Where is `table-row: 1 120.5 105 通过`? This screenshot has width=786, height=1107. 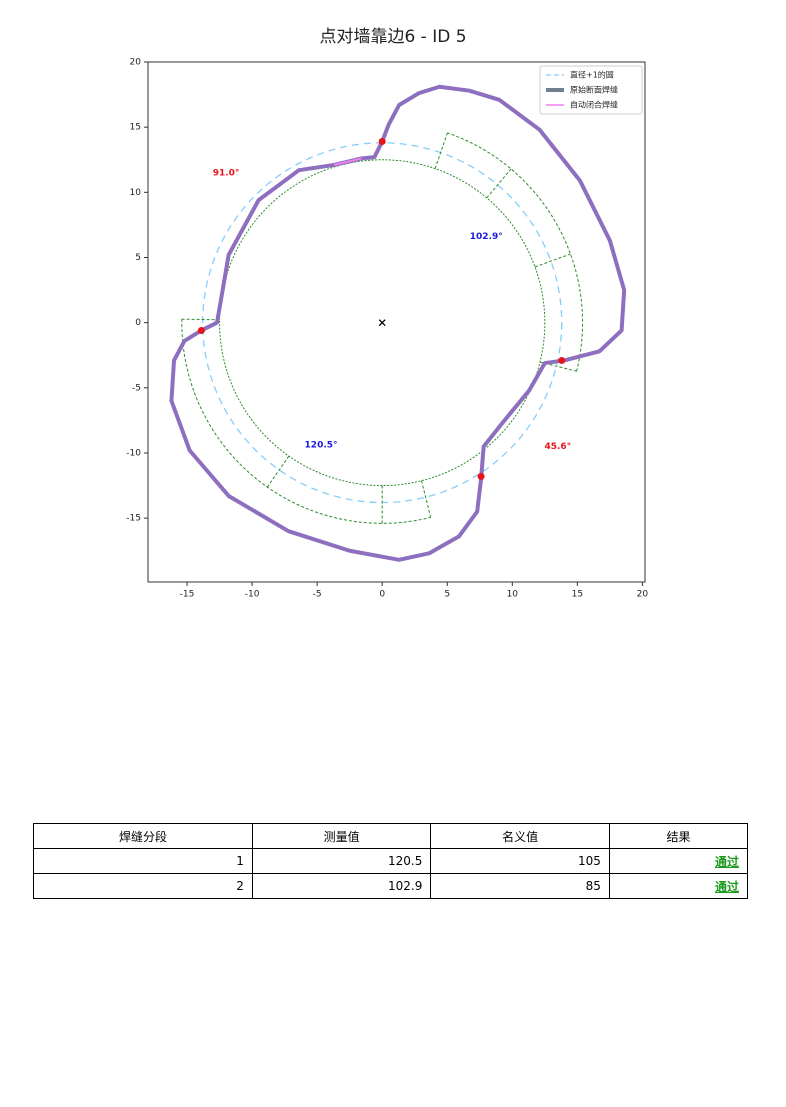 table-row: 1 120.5 105 通过 is located at coordinates (391, 861).